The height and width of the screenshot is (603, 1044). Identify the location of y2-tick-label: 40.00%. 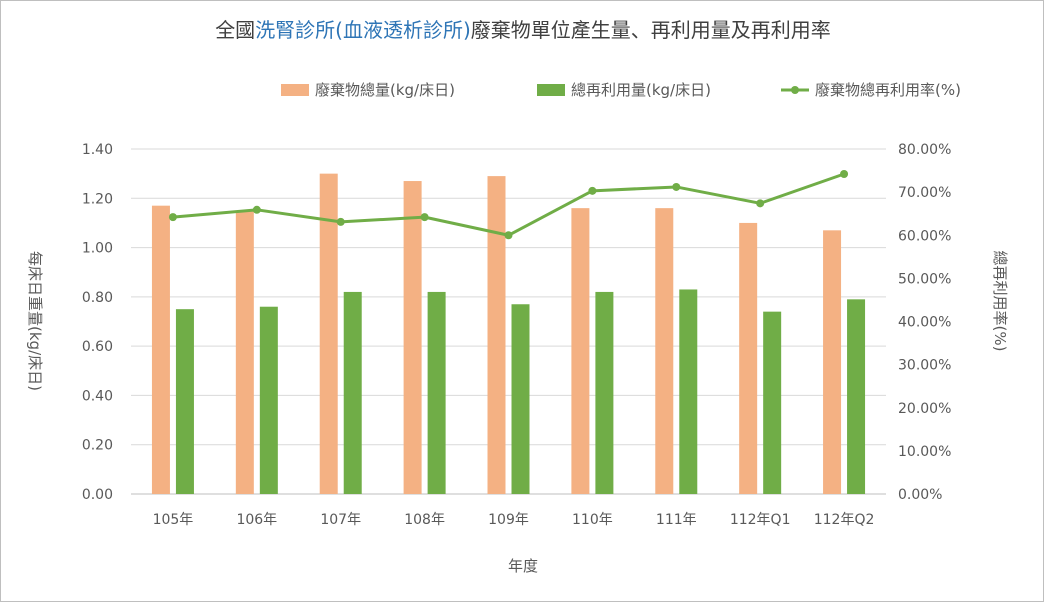
(924, 323).